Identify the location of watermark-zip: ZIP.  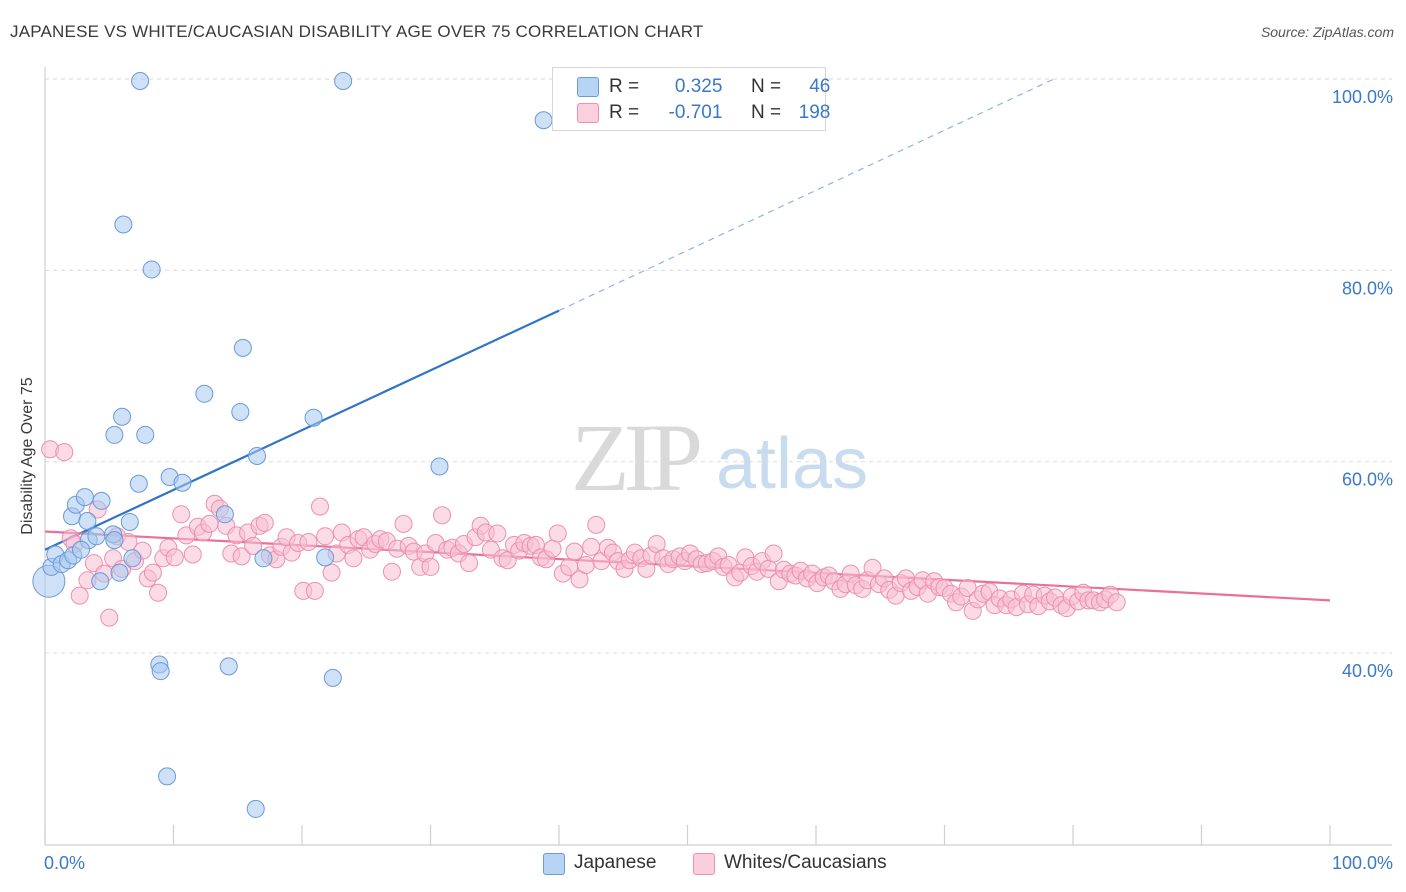
(635, 457).